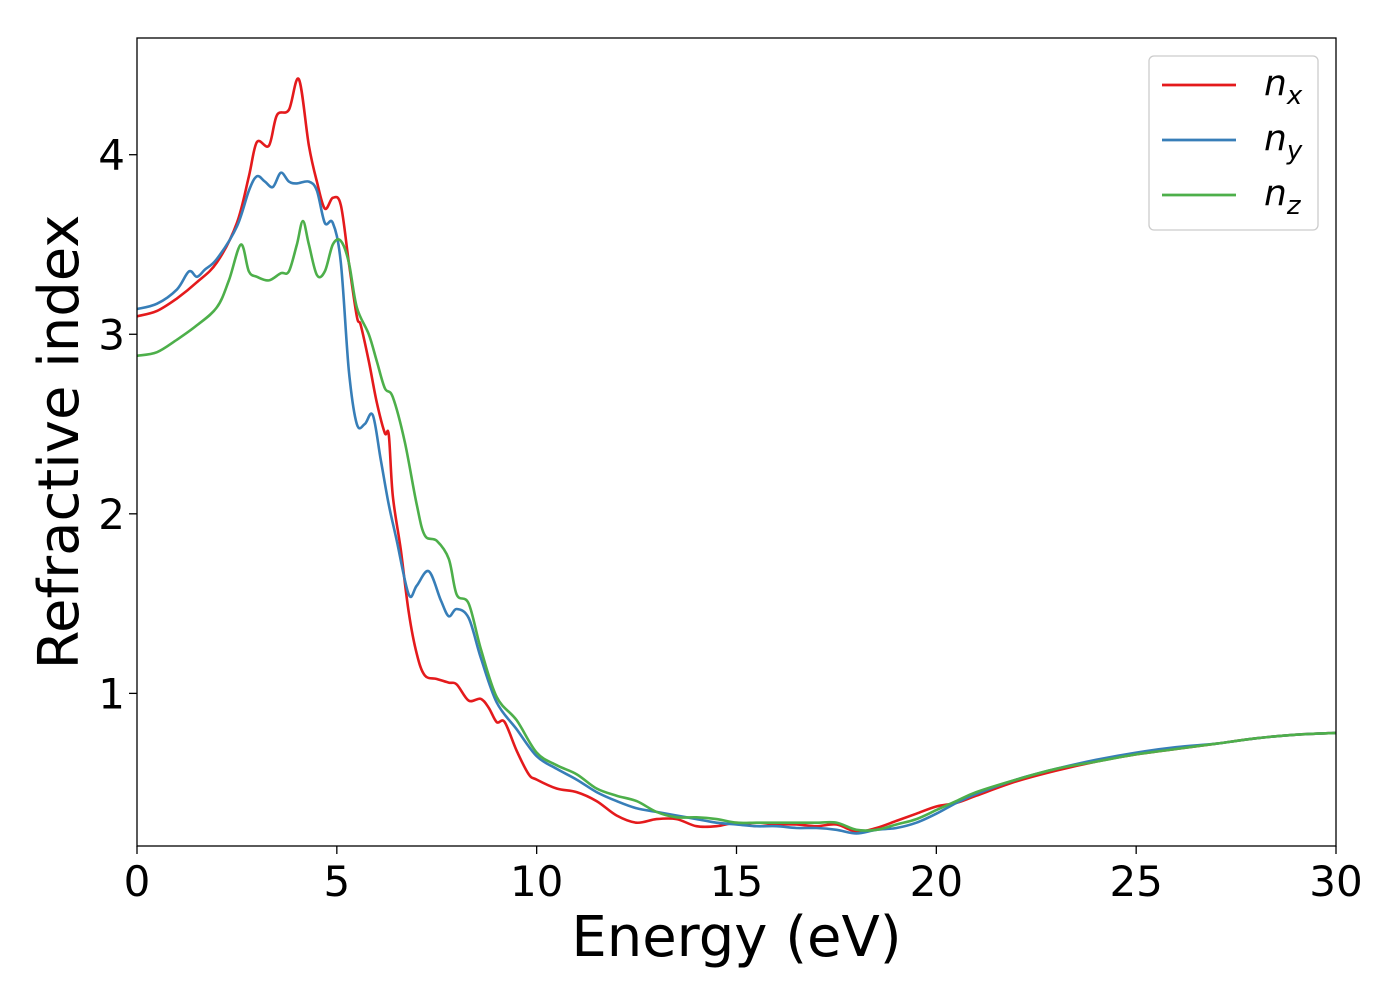  Describe the element at coordinates (59, 442) in the screenshot. I see `y-axis-title: Refractive index` at that location.